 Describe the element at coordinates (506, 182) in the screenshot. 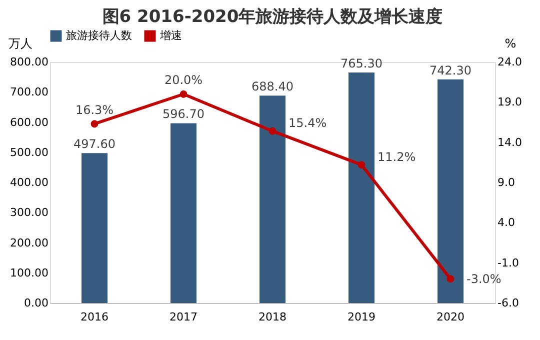

I see `y2-tick-label: 9.0` at that location.